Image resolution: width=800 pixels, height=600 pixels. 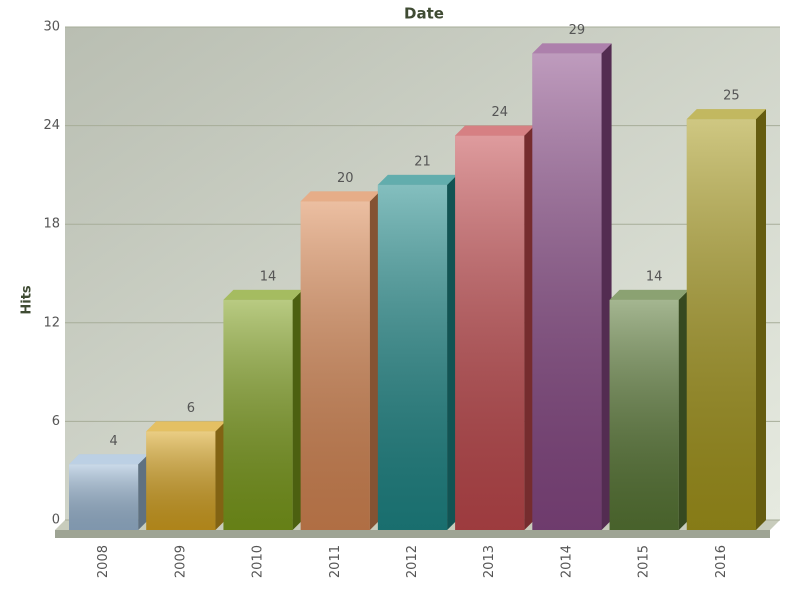 What do you see at coordinates (721, 561) in the screenshot?
I see `x-tick-label: 2016` at bounding box center [721, 561].